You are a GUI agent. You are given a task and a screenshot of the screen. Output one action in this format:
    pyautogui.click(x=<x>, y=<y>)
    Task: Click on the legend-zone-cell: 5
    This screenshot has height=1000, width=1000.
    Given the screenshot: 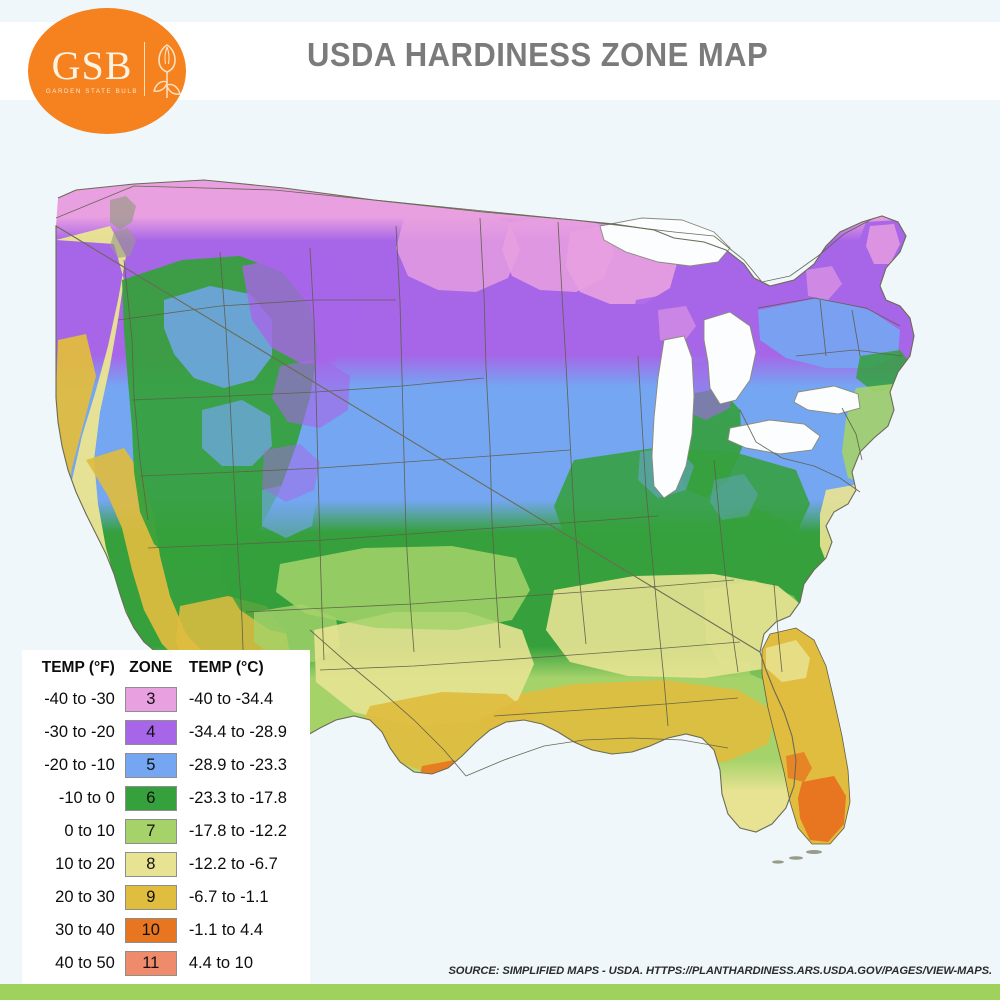 What is the action you would take?
    pyautogui.click(x=151, y=765)
    